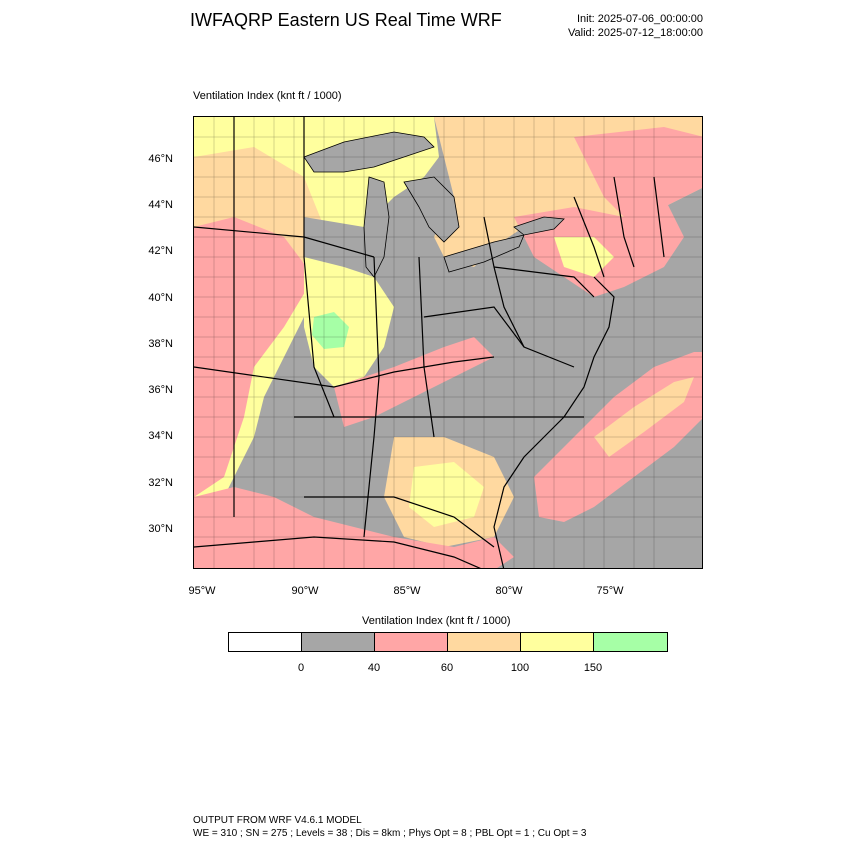  I want to click on valid-time: Valid: 2025-07-12_18:00:00, so click(635, 33).